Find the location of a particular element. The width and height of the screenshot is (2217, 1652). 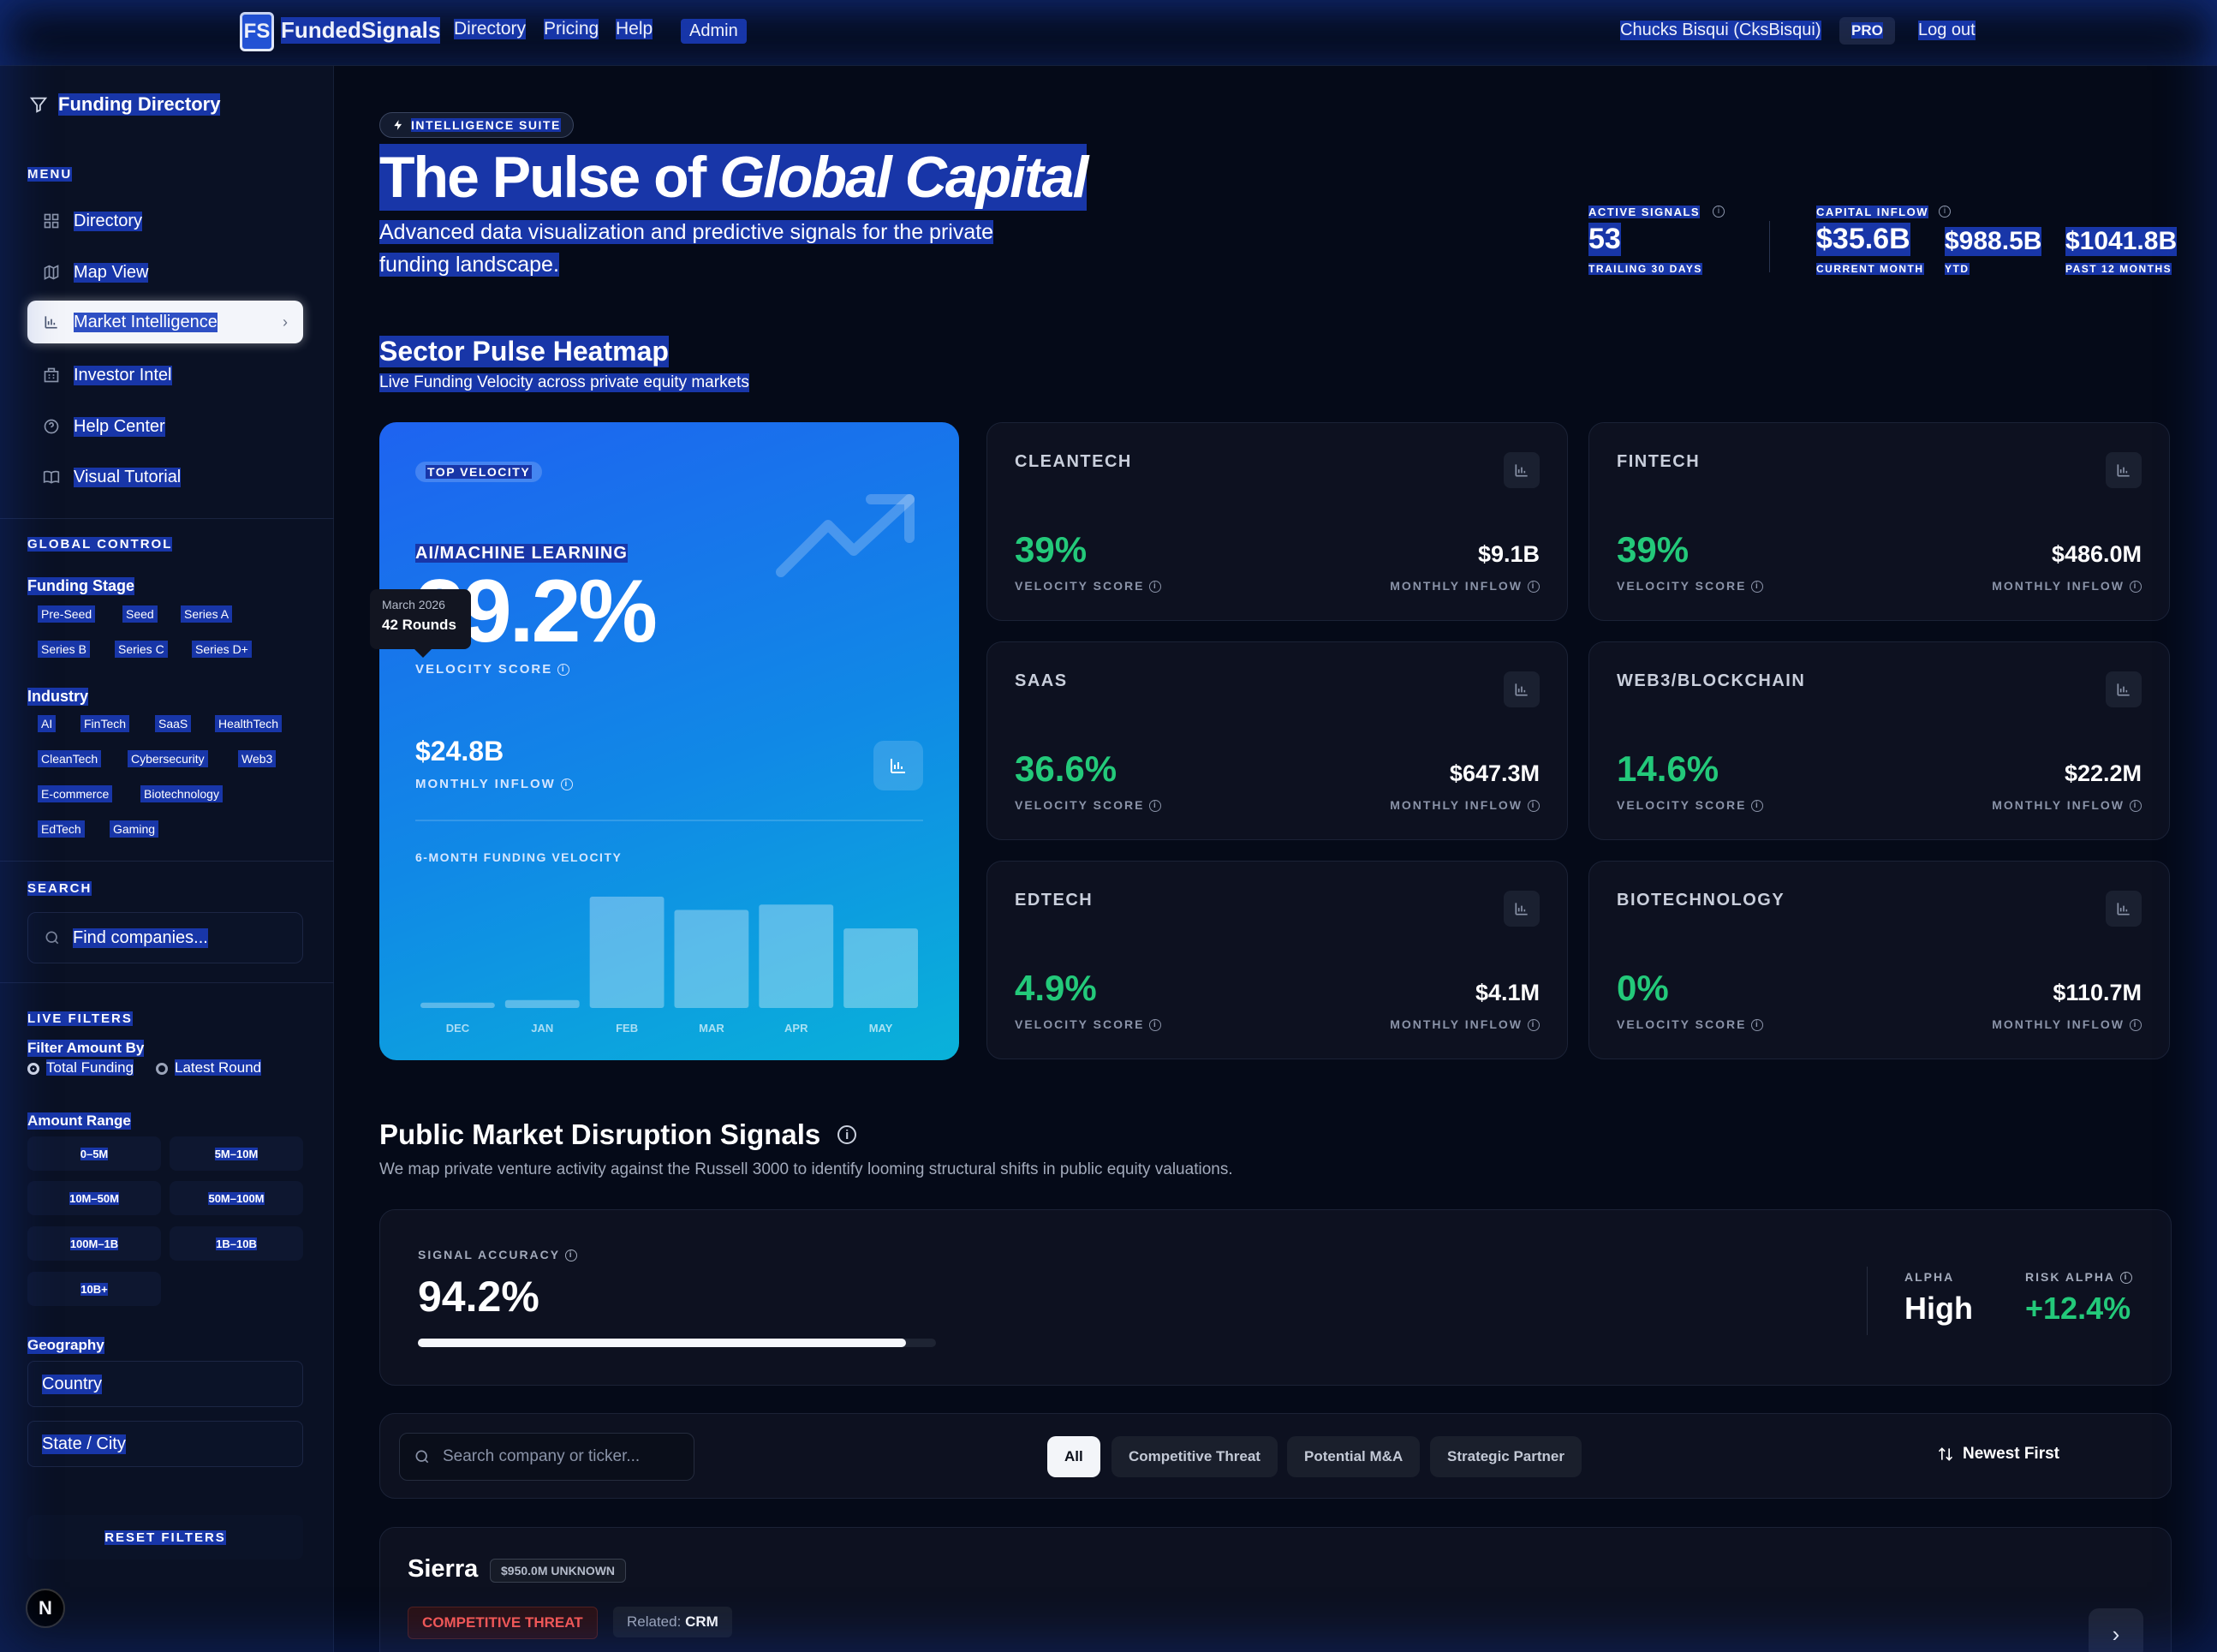

range-1b-10b: 1B–10B is located at coordinates (237, 1243).